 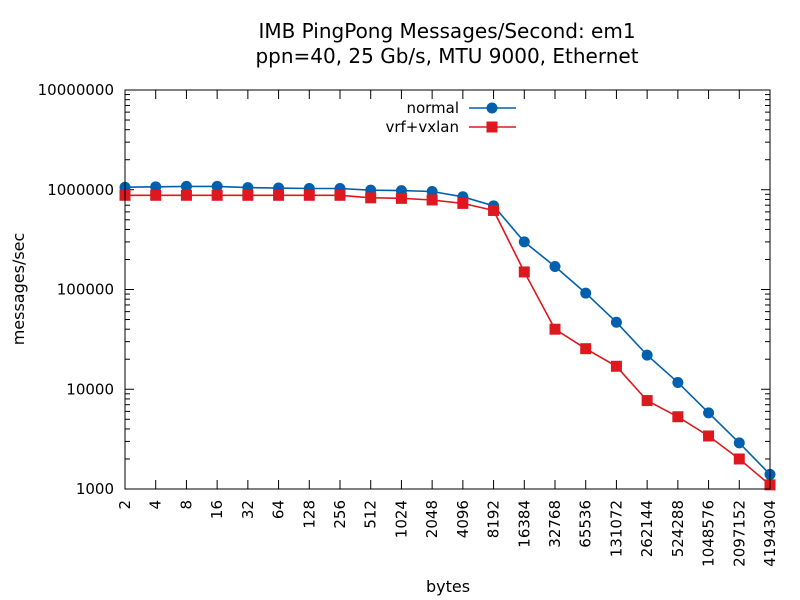 What do you see at coordinates (340, 514) in the screenshot?
I see `x-tick-label: 256` at bounding box center [340, 514].